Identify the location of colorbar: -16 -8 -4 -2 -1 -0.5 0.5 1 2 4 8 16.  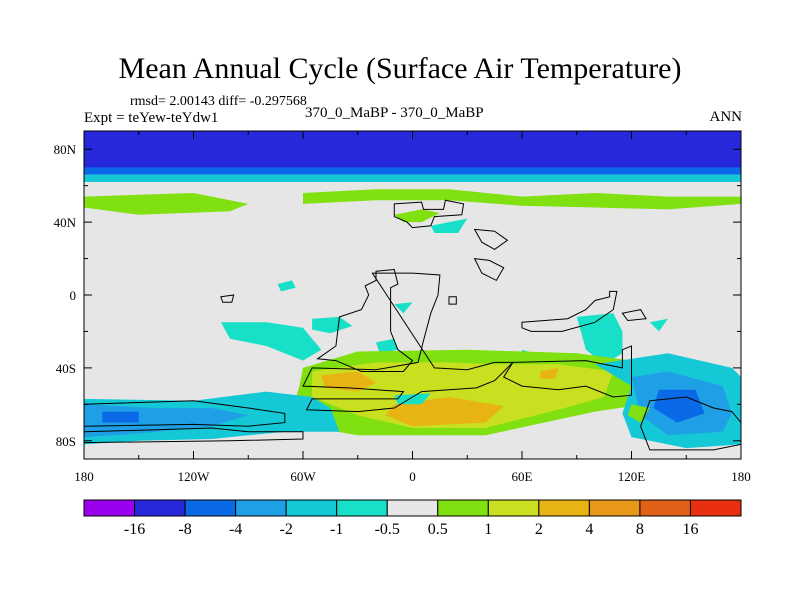
(412, 518).